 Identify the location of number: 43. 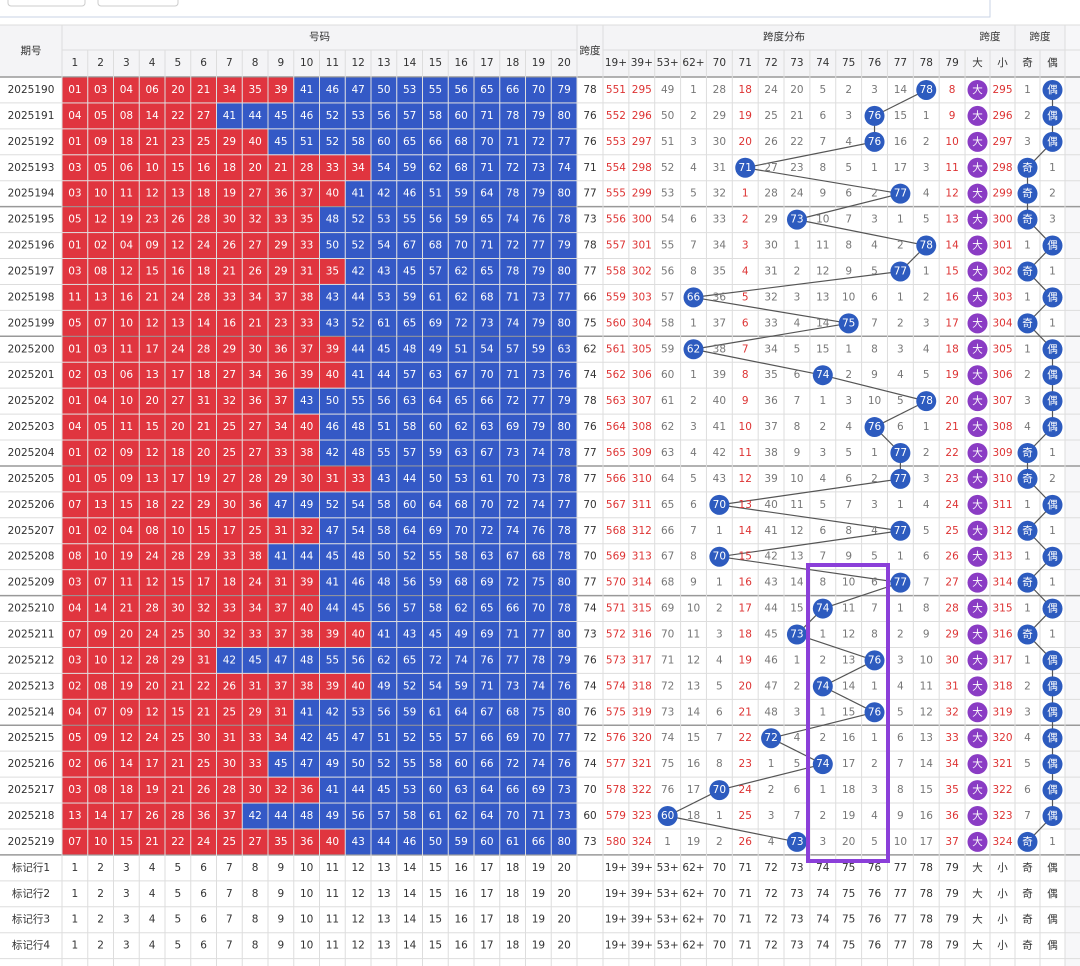
(383, 271).